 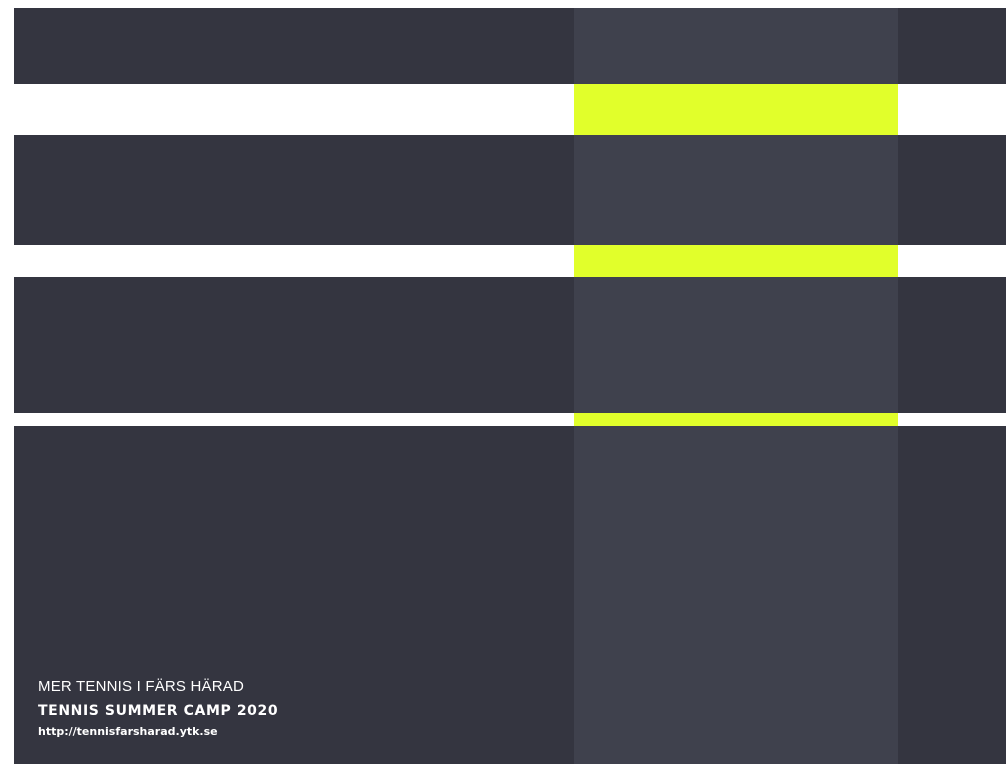 I want to click on poster-subtitle: MER TENNIS I FÄRS HÄRAD, so click(x=141, y=686).